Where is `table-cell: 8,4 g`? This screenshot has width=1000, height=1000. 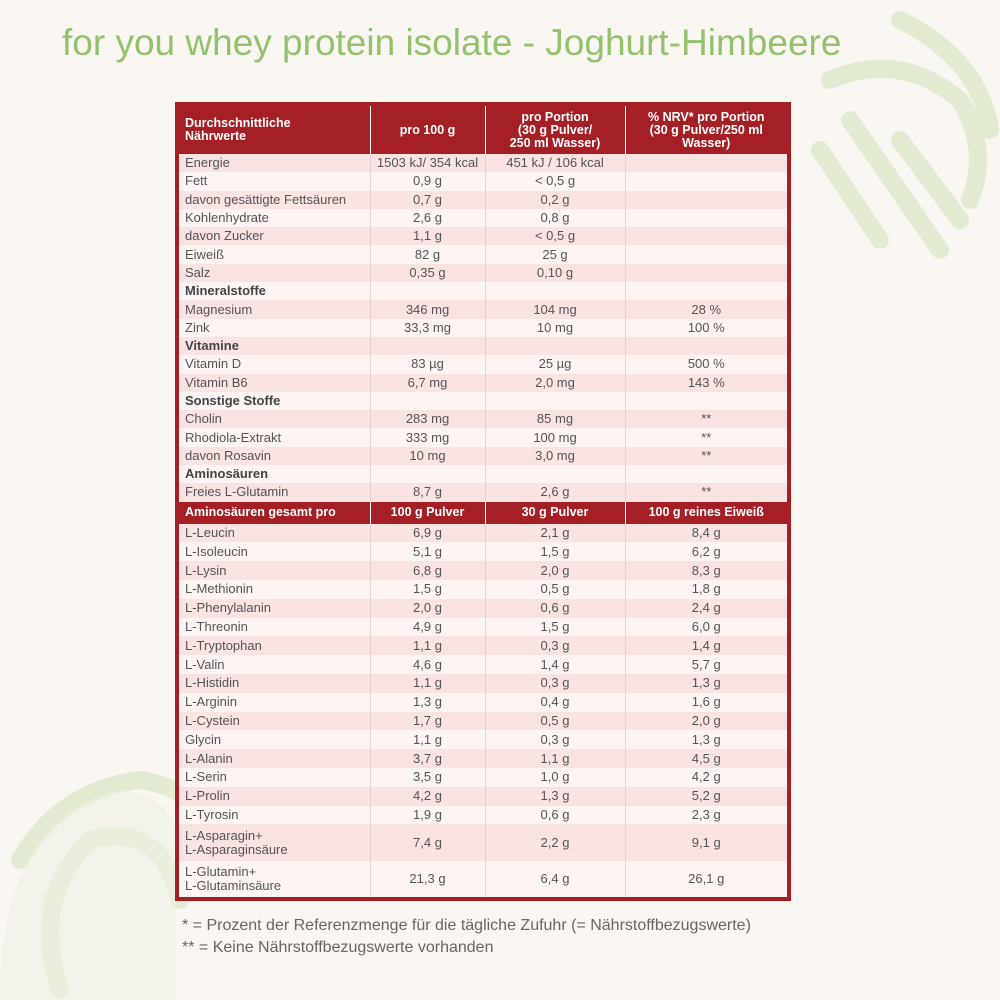
table-cell: 8,4 g is located at coordinates (705, 533).